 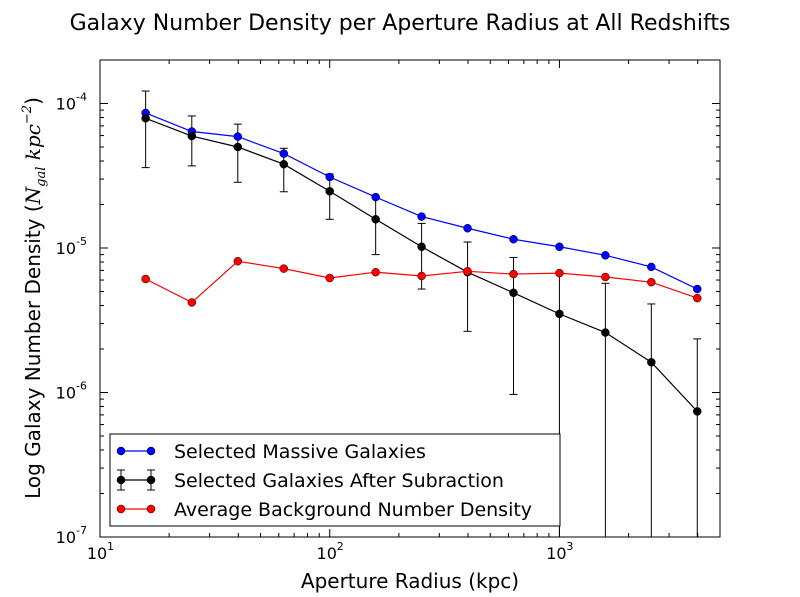 What do you see at coordinates (81, 241) in the screenshot?
I see `y-tick-label-exp: -5` at bounding box center [81, 241].